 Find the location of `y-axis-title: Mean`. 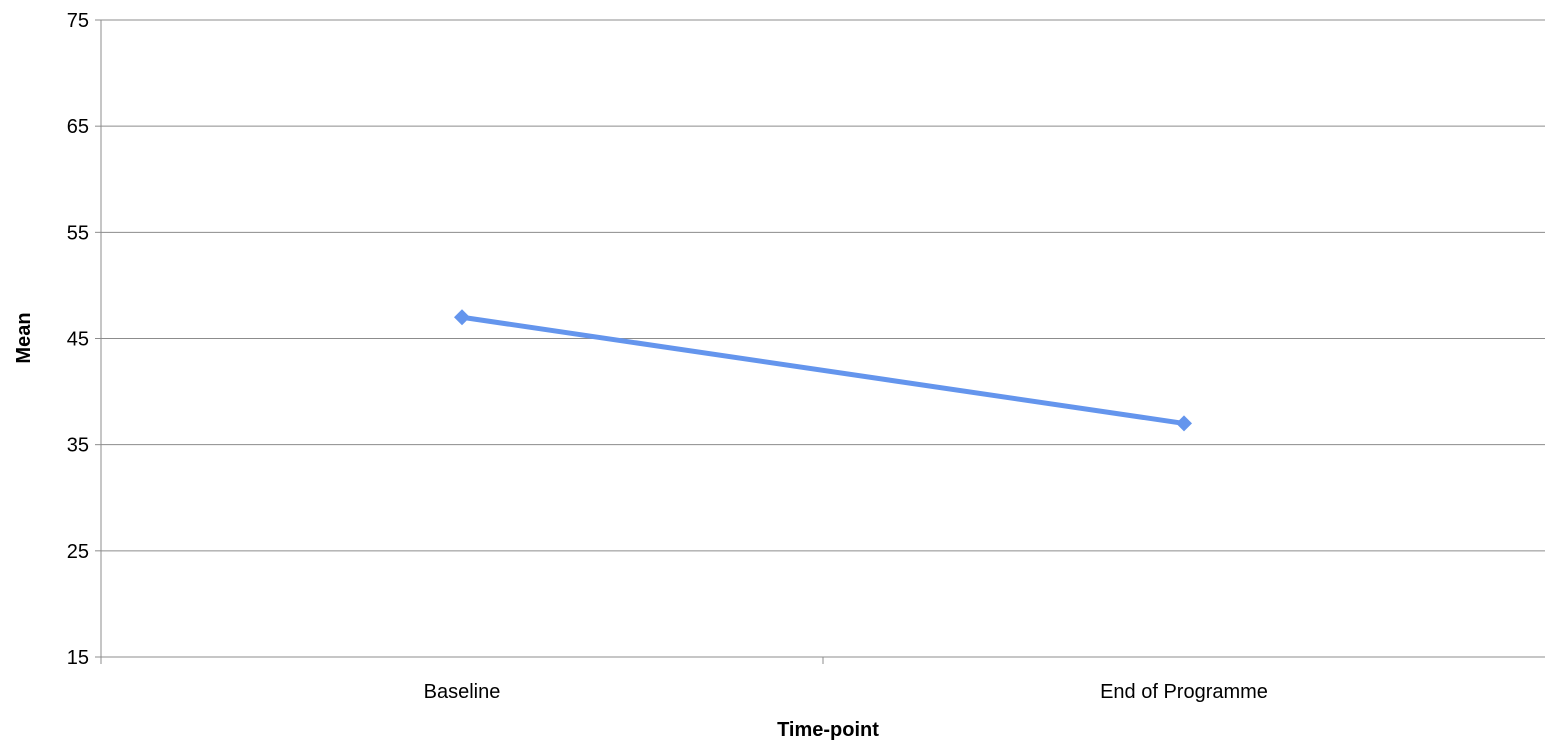

y-axis-title: Mean is located at coordinates (24, 337).